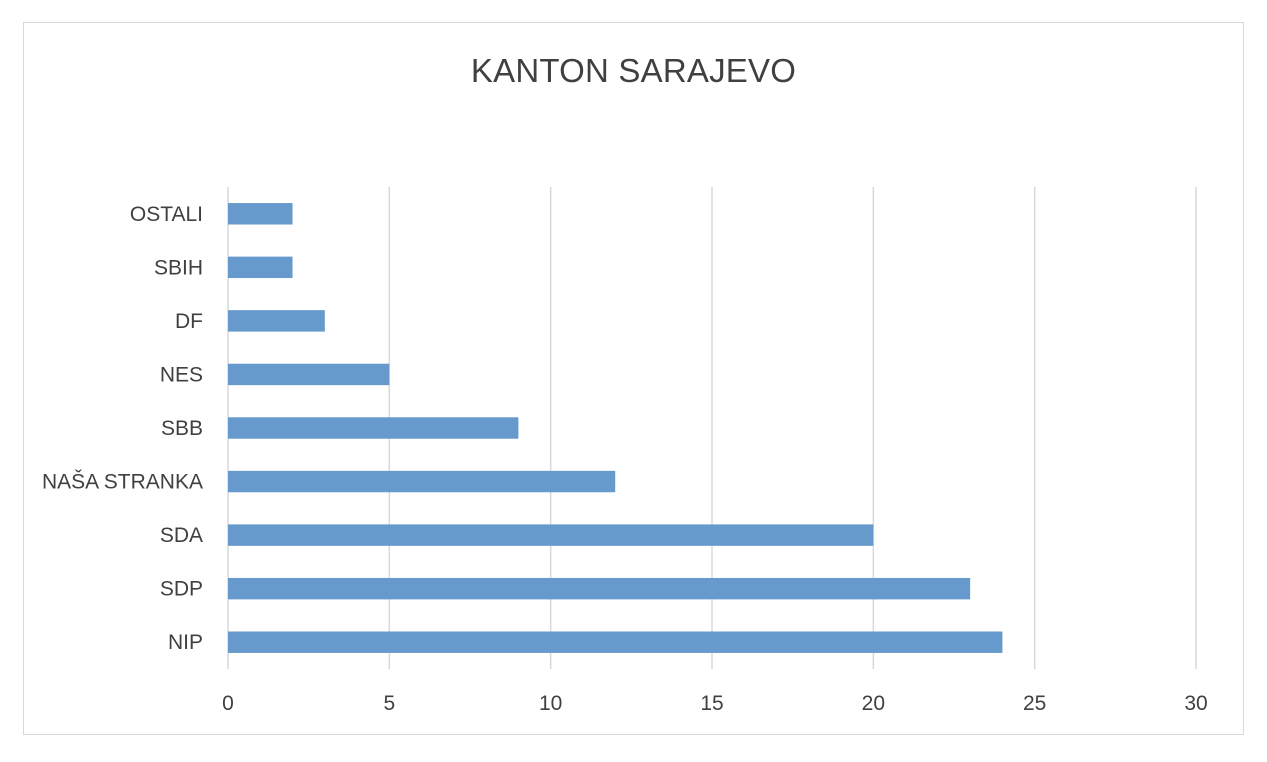 This screenshot has height=762, width=1267. Describe the element at coordinates (550, 703) in the screenshot. I see `x-tick-label: 10` at that location.